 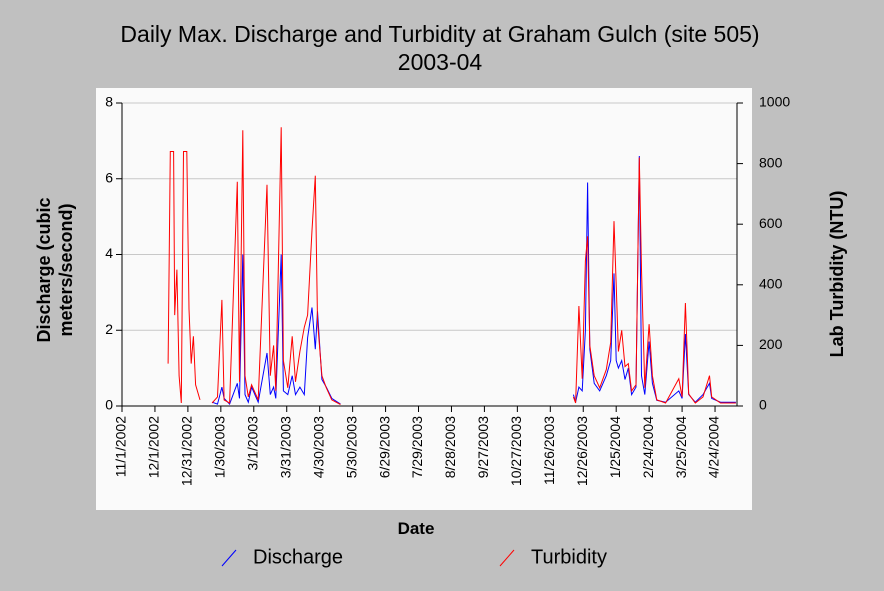 What do you see at coordinates (771, 223) in the screenshot?
I see `y2-tick-label: 600` at bounding box center [771, 223].